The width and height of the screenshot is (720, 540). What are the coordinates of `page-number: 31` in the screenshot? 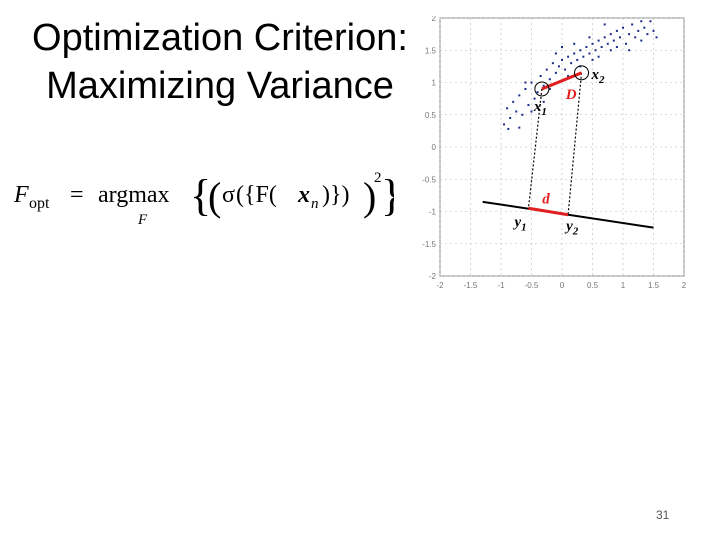 It's located at (663, 515).